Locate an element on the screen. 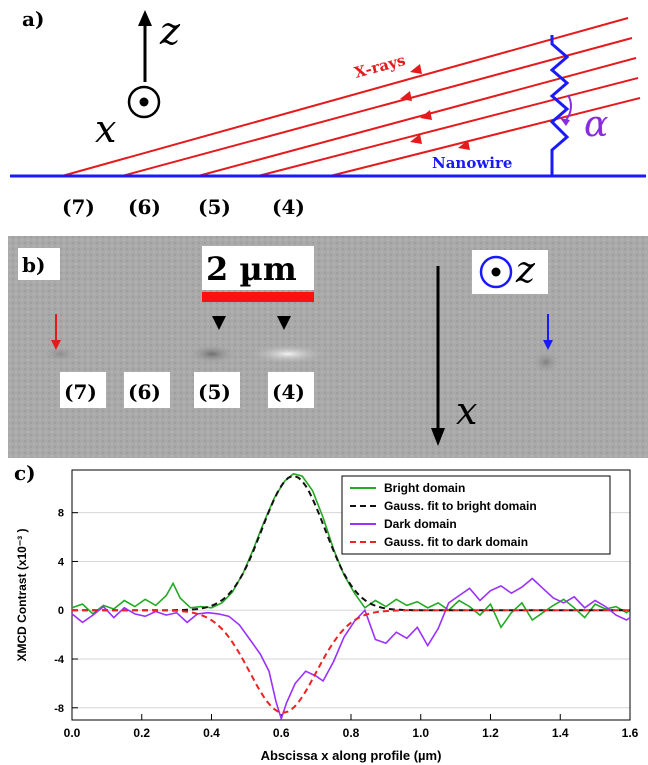 This screenshot has width=648, height=765. alpha-arrowhead is located at coordinates (565, 122).